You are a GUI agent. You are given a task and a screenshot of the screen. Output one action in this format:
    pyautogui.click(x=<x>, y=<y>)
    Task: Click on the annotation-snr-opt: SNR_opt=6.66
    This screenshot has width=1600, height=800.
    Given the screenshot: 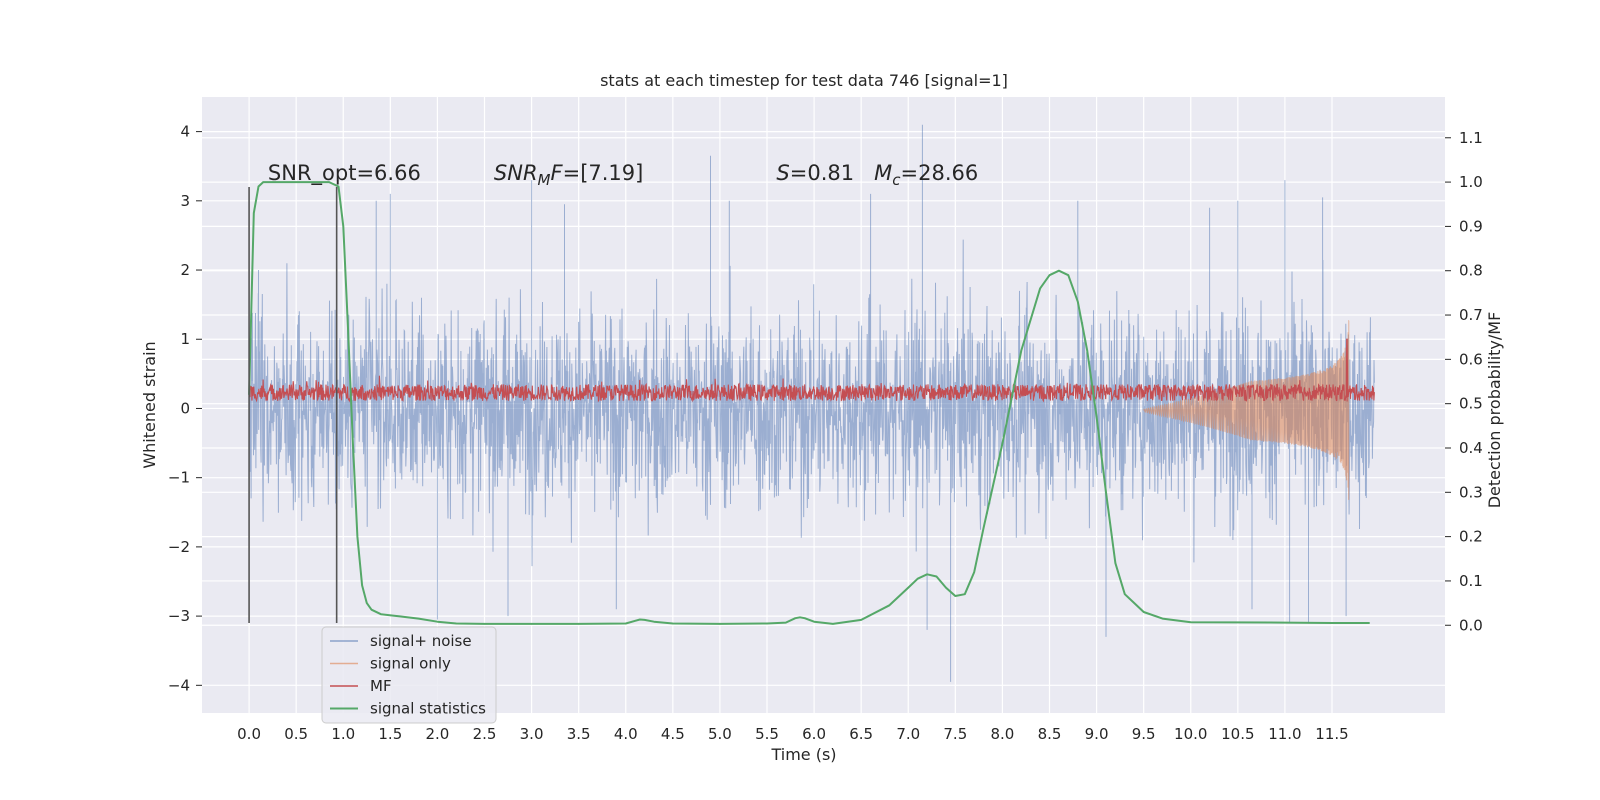 What is the action you would take?
    pyautogui.click(x=344, y=173)
    